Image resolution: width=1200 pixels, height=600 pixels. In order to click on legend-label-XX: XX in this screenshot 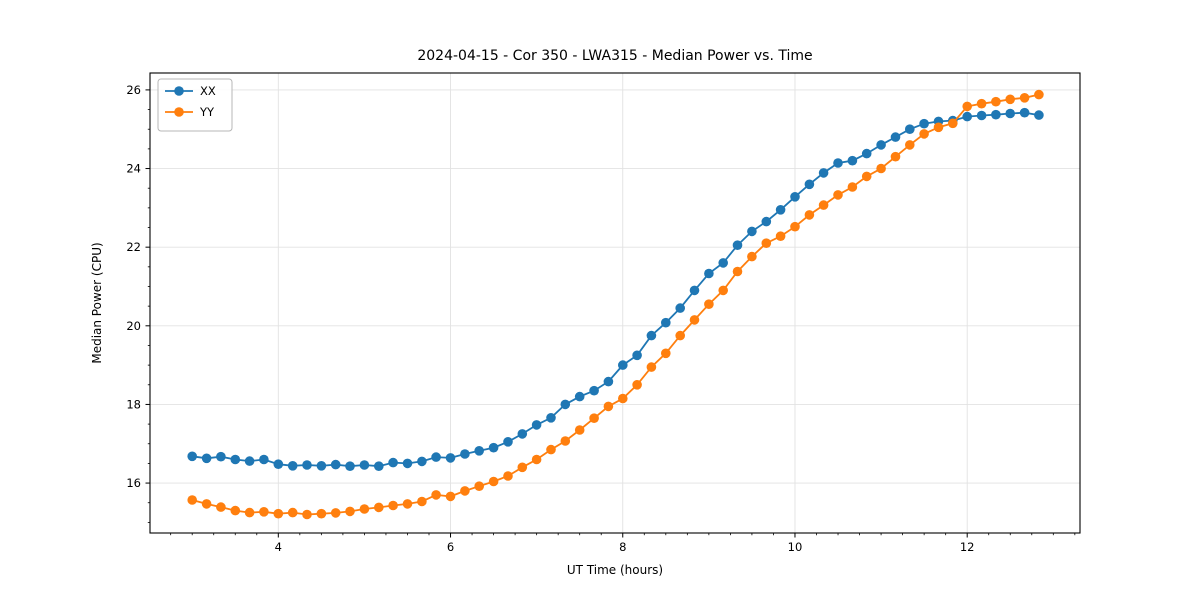, I will do `click(208, 91)`.